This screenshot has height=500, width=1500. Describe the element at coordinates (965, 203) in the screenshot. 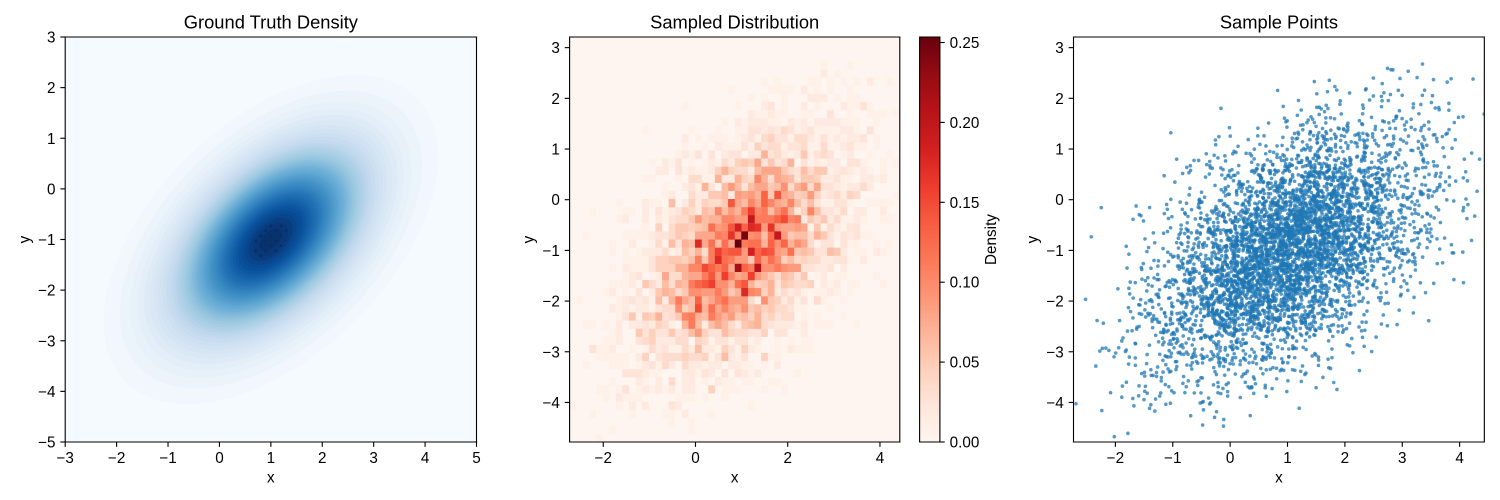

I see `svg-text: 0.15` at that location.